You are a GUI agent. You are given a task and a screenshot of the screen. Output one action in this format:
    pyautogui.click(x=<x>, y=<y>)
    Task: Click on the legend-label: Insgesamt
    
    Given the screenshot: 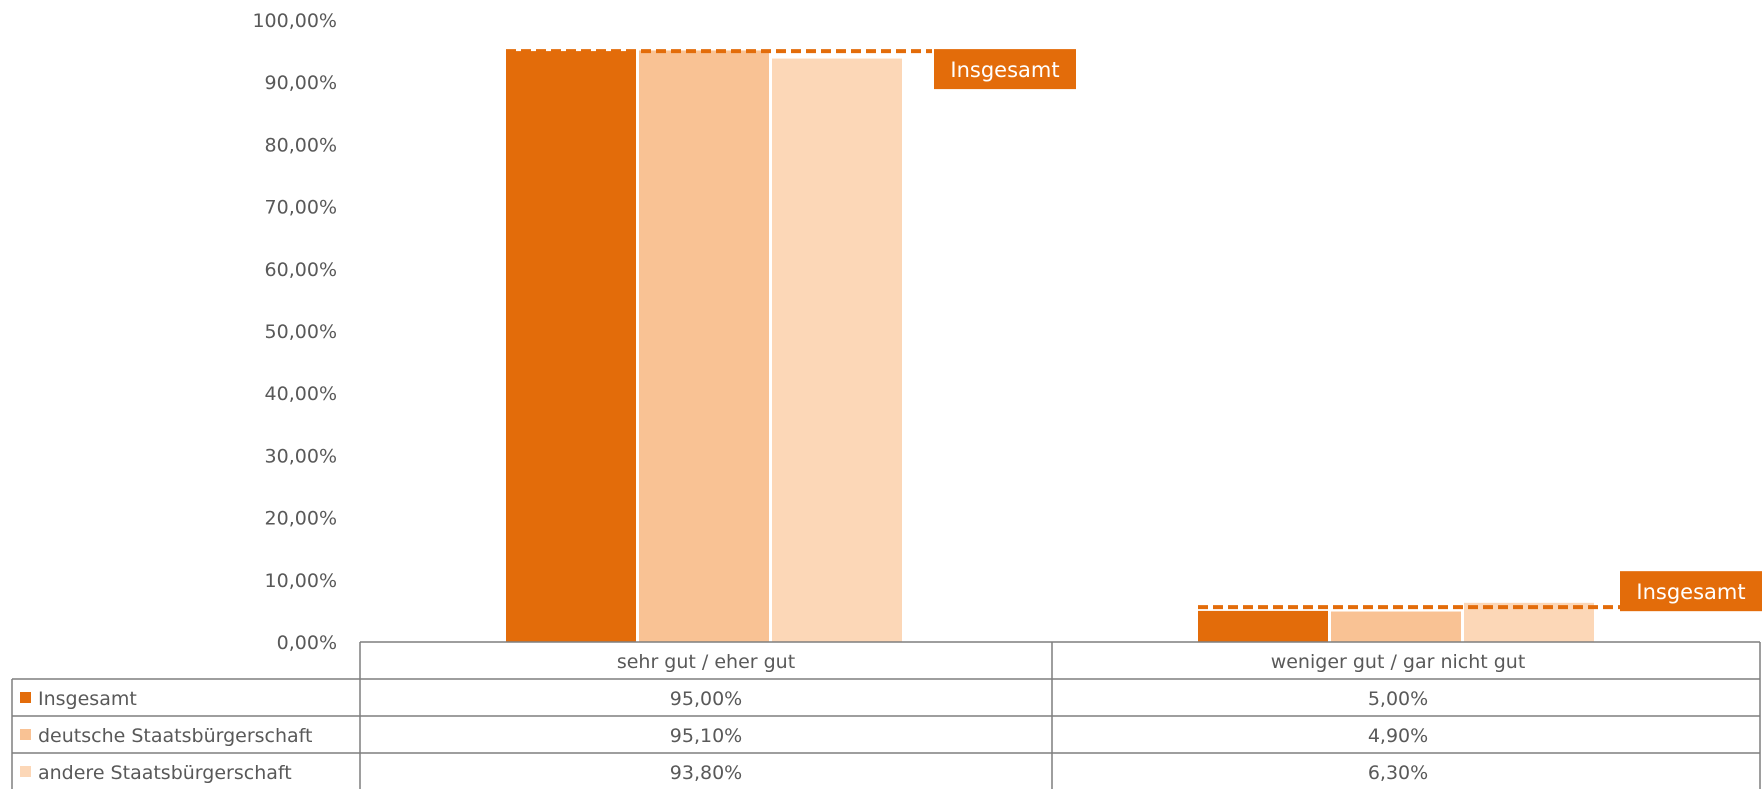 What is the action you would take?
    pyautogui.click(x=87, y=699)
    